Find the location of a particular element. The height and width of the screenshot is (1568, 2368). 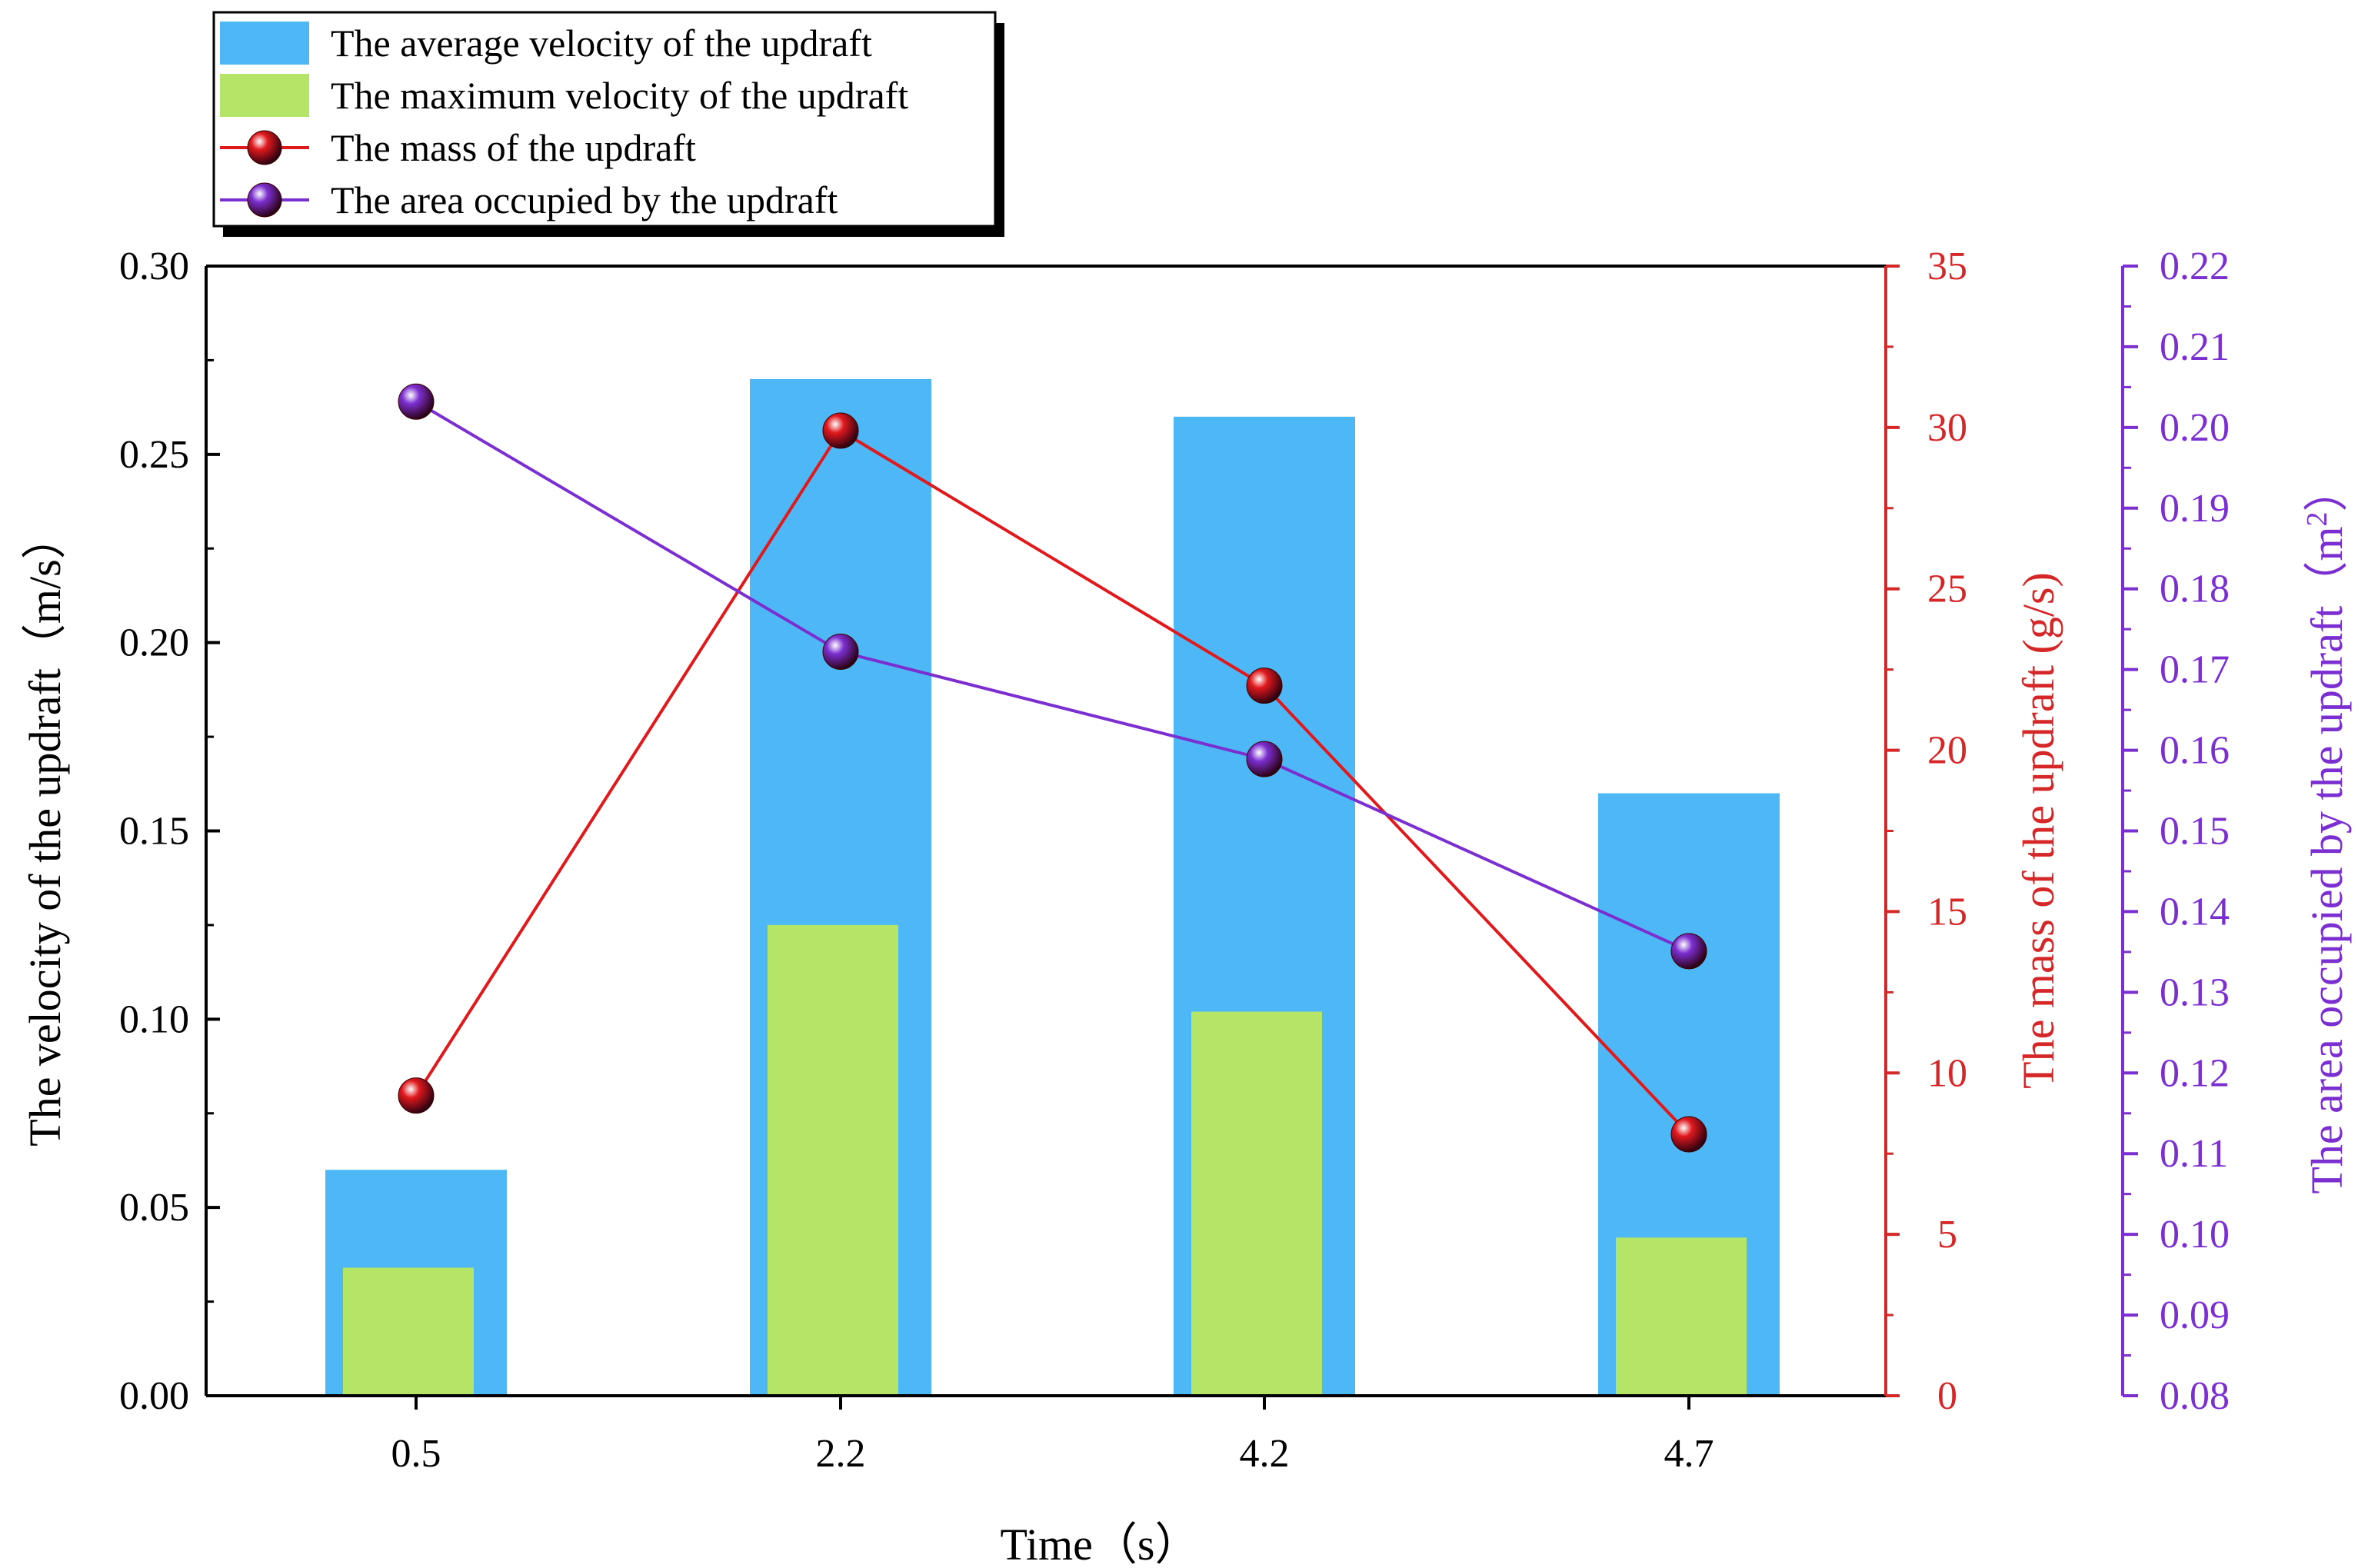

mass-axis-tick-label: 25 is located at coordinates (1947, 589).